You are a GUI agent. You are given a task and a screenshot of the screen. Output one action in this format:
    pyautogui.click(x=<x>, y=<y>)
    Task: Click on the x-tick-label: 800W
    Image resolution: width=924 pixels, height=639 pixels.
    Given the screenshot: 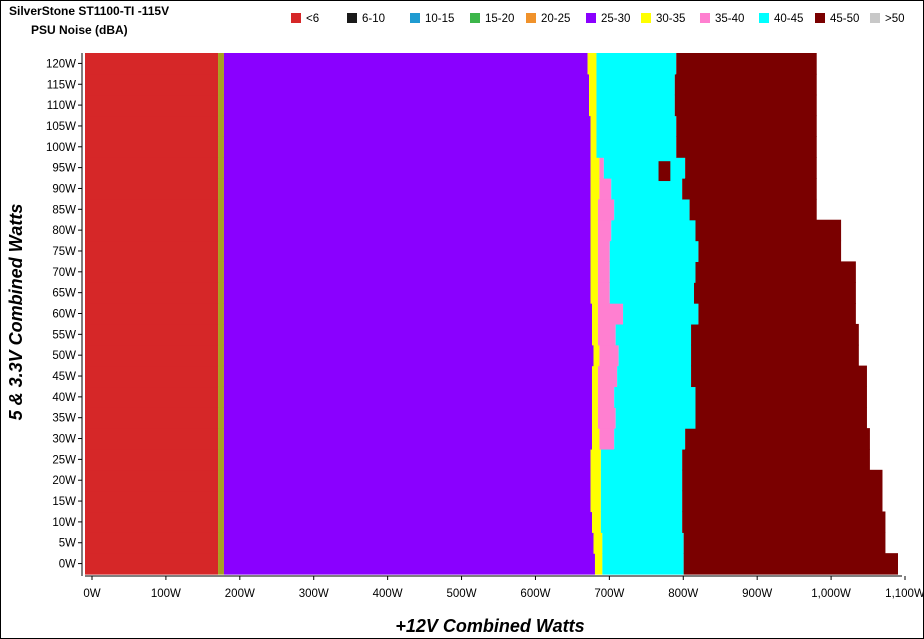 What is the action you would take?
    pyautogui.click(x=683, y=594)
    